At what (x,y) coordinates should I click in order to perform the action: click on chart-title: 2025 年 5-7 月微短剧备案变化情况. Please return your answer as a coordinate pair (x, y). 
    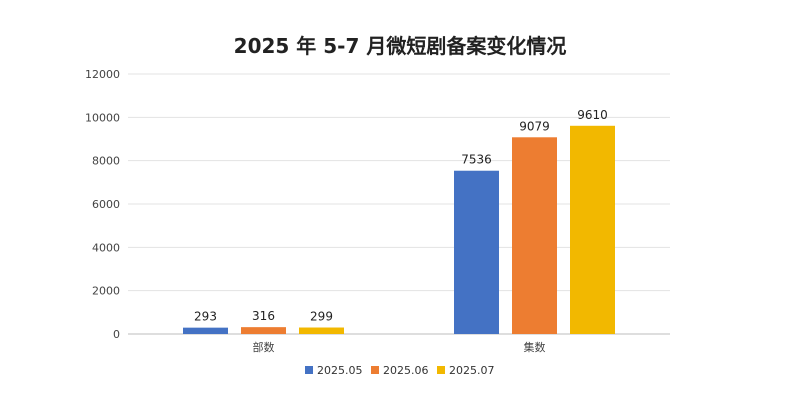
    Looking at the image, I should click on (400, 46).